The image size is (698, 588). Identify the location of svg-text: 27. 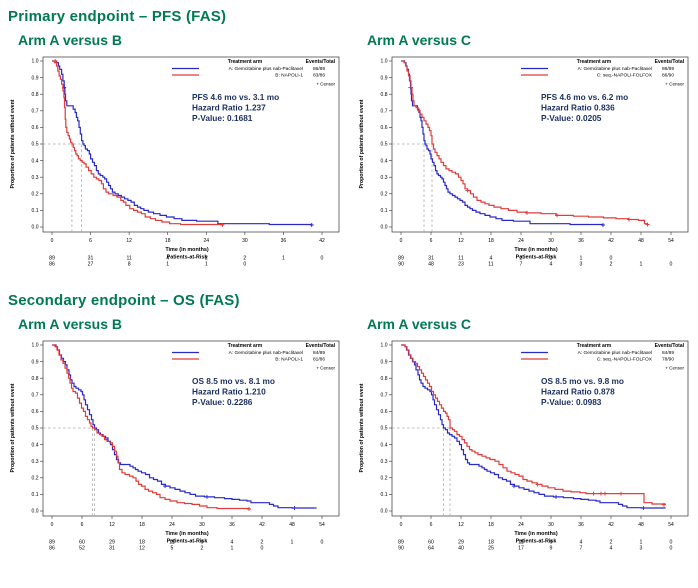
(91, 265).